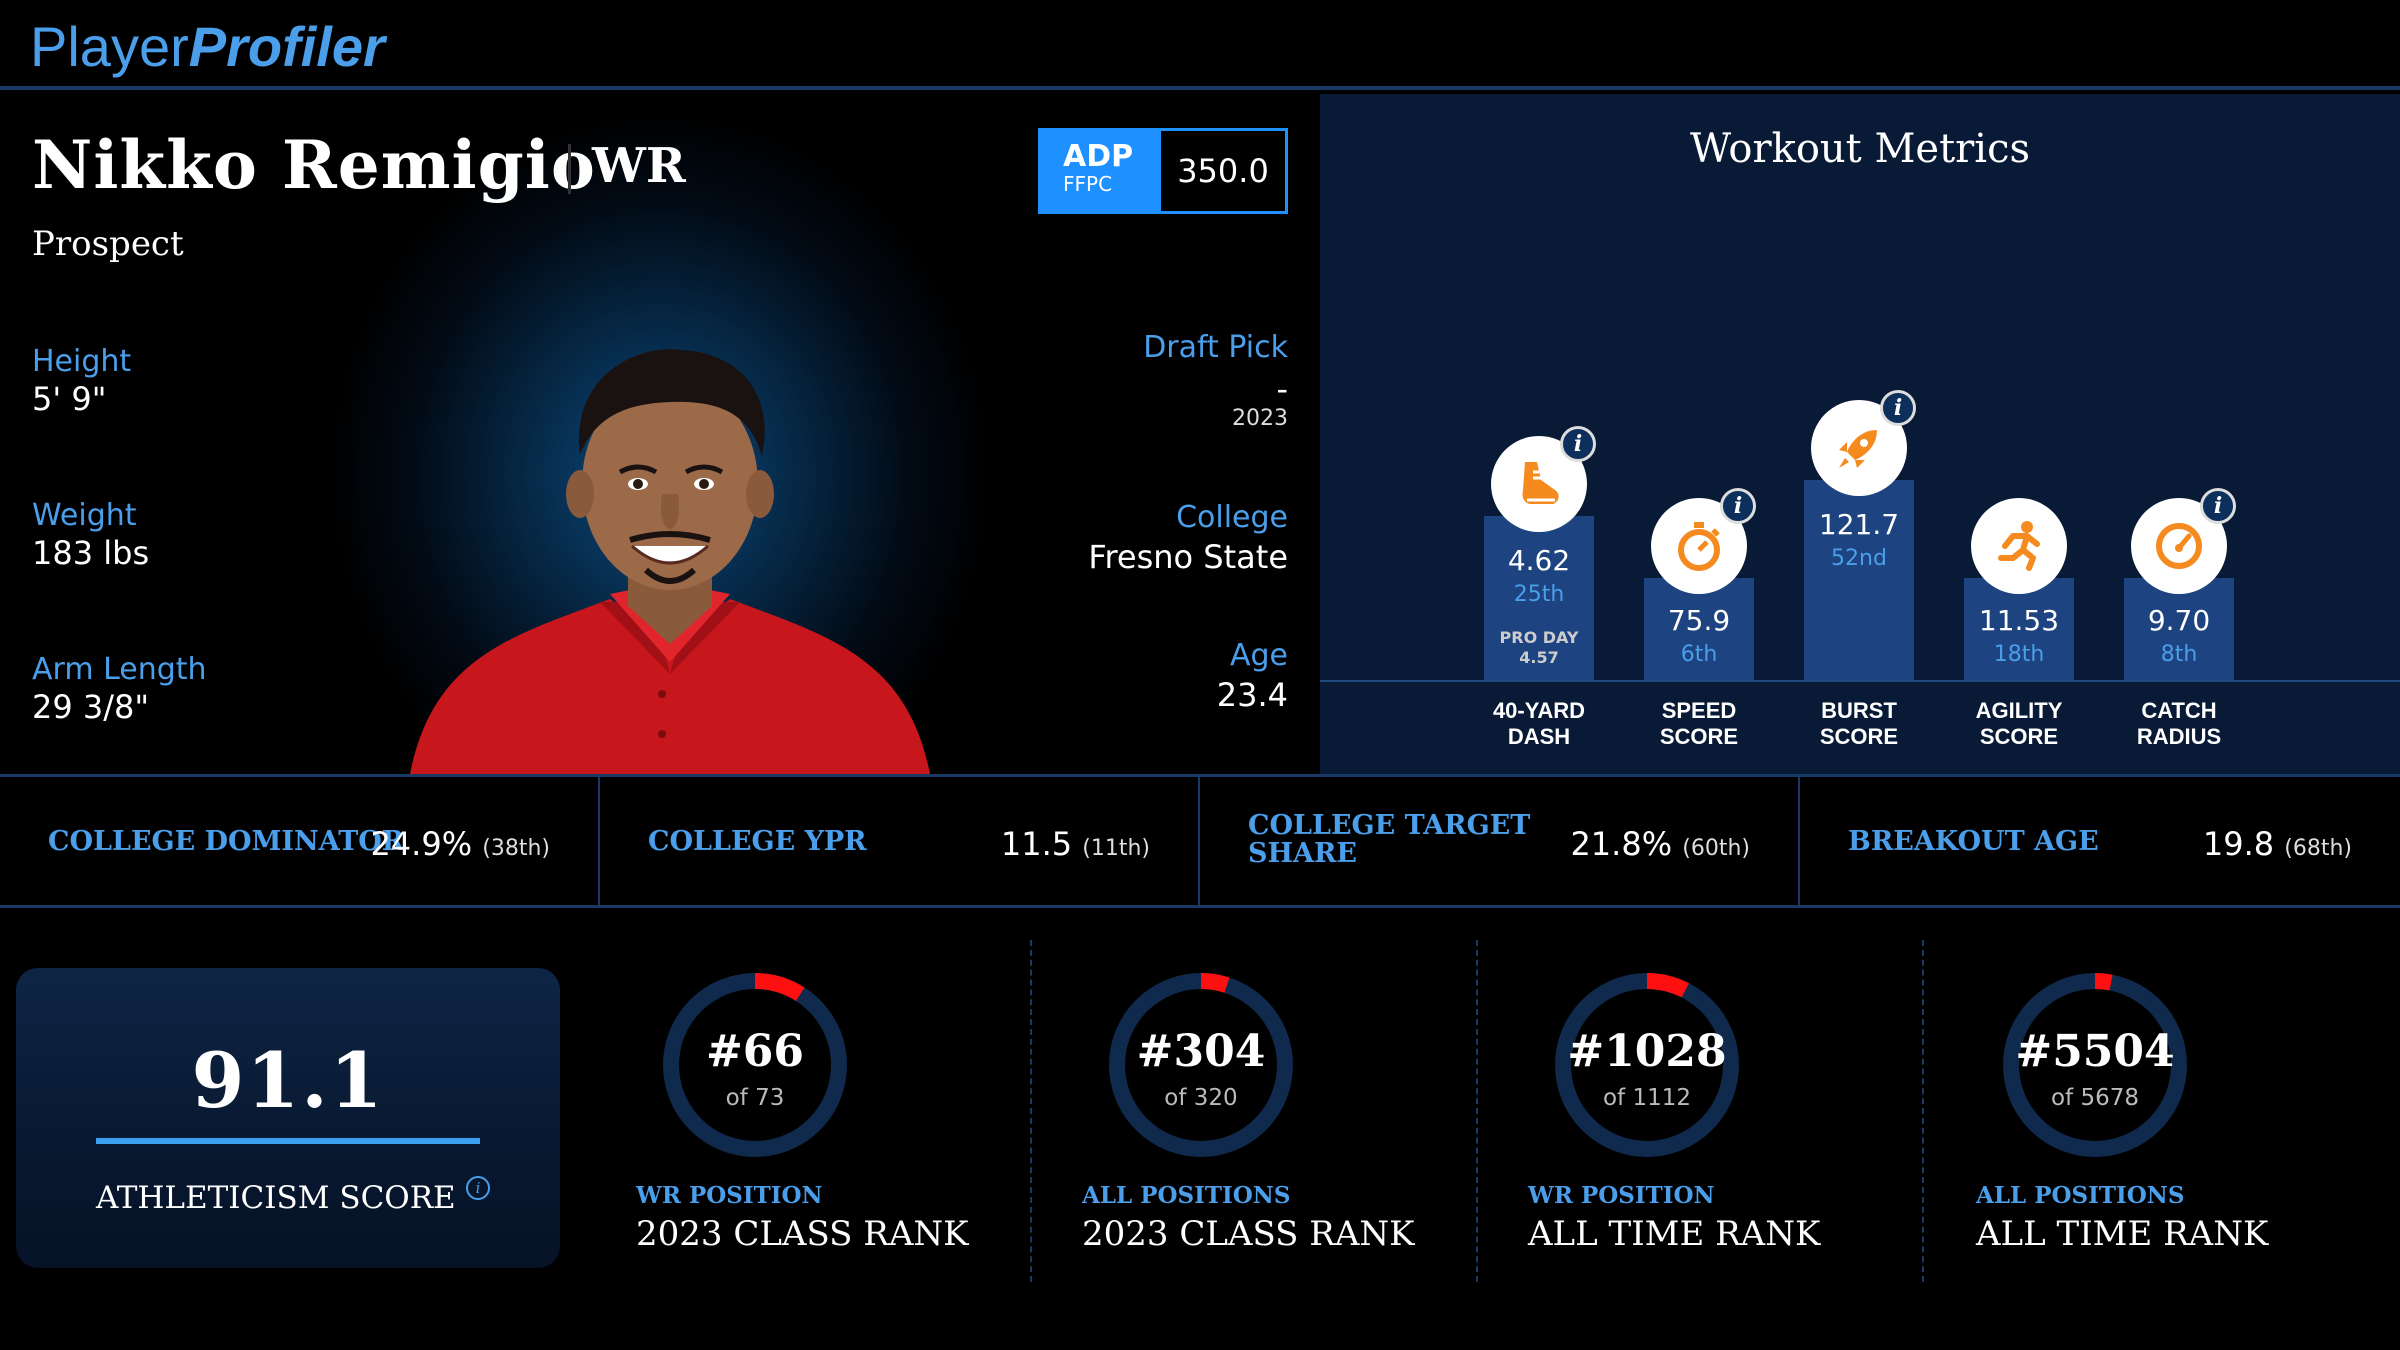 The image size is (2400, 1350). Describe the element at coordinates (1539, 560) in the screenshot. I see `workout-value: 4.62` at that location.